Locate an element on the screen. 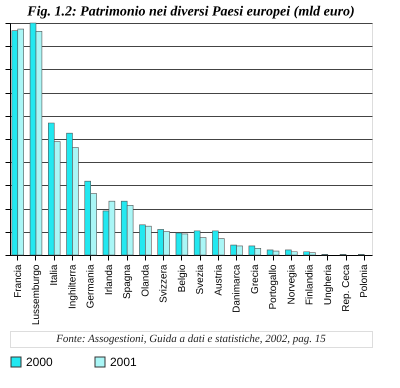 This screenshot has height=388, width=400. chart-title: Fig. 1.2: Patrimonio nei diversi Paesi europei (mld euro) is located at coordinates (190, 12).